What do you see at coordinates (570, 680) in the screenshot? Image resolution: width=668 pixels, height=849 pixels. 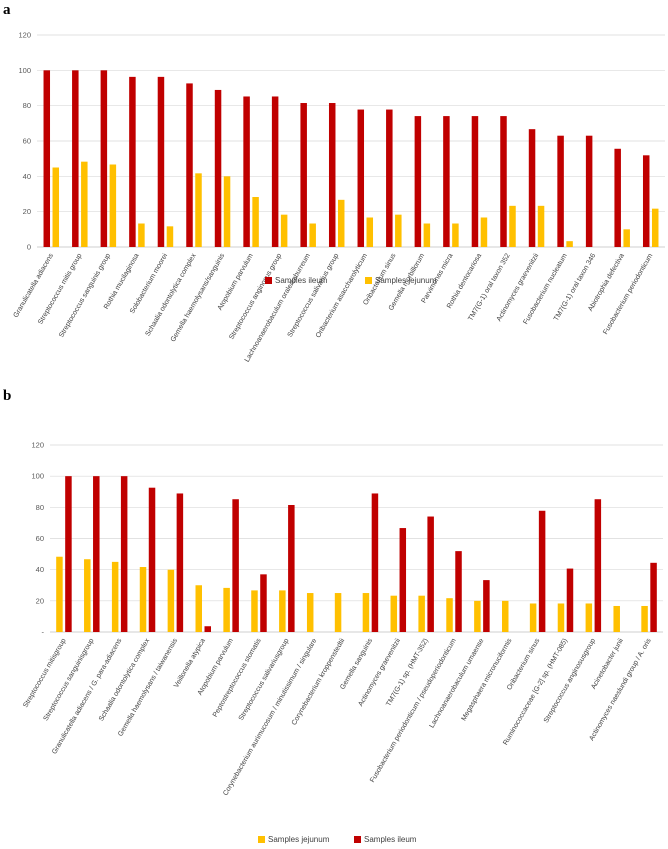 I see `x-category-label: Streptococcus anginosusgroup` at bounding box center [570, 680].